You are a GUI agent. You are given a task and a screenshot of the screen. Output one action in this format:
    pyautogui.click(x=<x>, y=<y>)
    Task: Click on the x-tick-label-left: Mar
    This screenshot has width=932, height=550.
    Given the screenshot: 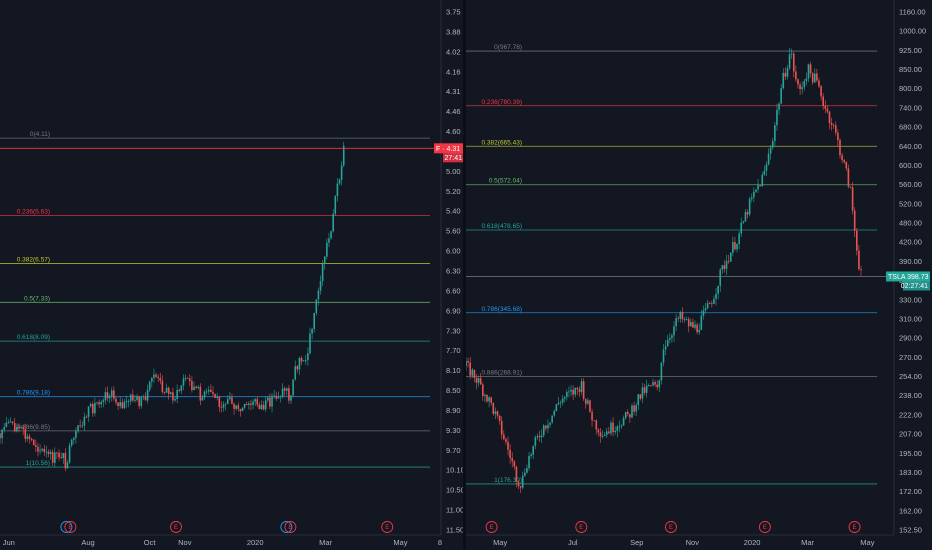 What is the action you would take?
    pyautogui.click(x=325, y=542)
    